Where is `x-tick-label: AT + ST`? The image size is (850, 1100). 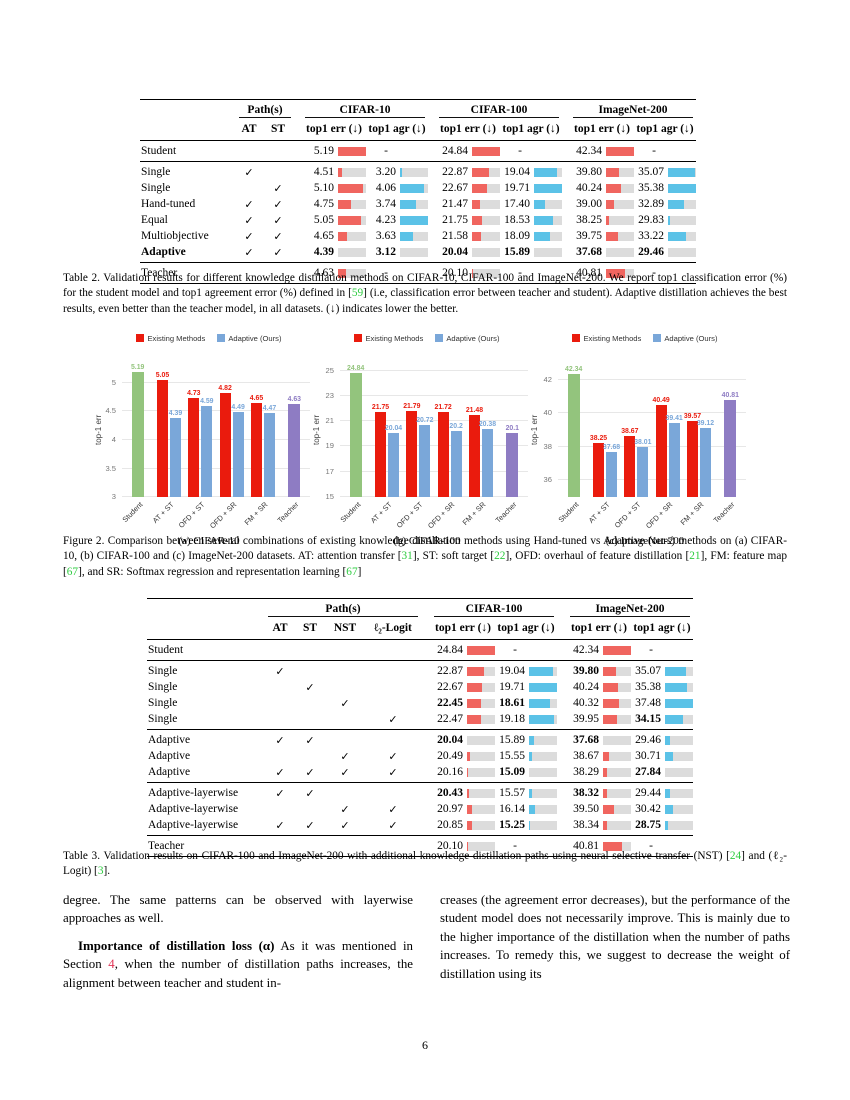 x-tick-label: AT + ST is located at coordinates (599, 512).